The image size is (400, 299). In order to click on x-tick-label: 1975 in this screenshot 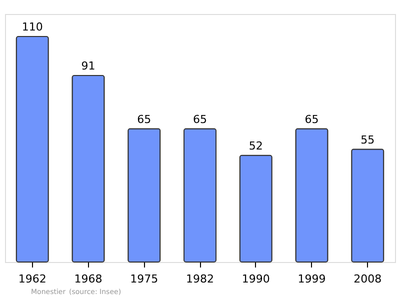, I will do `click(144, 279)`.